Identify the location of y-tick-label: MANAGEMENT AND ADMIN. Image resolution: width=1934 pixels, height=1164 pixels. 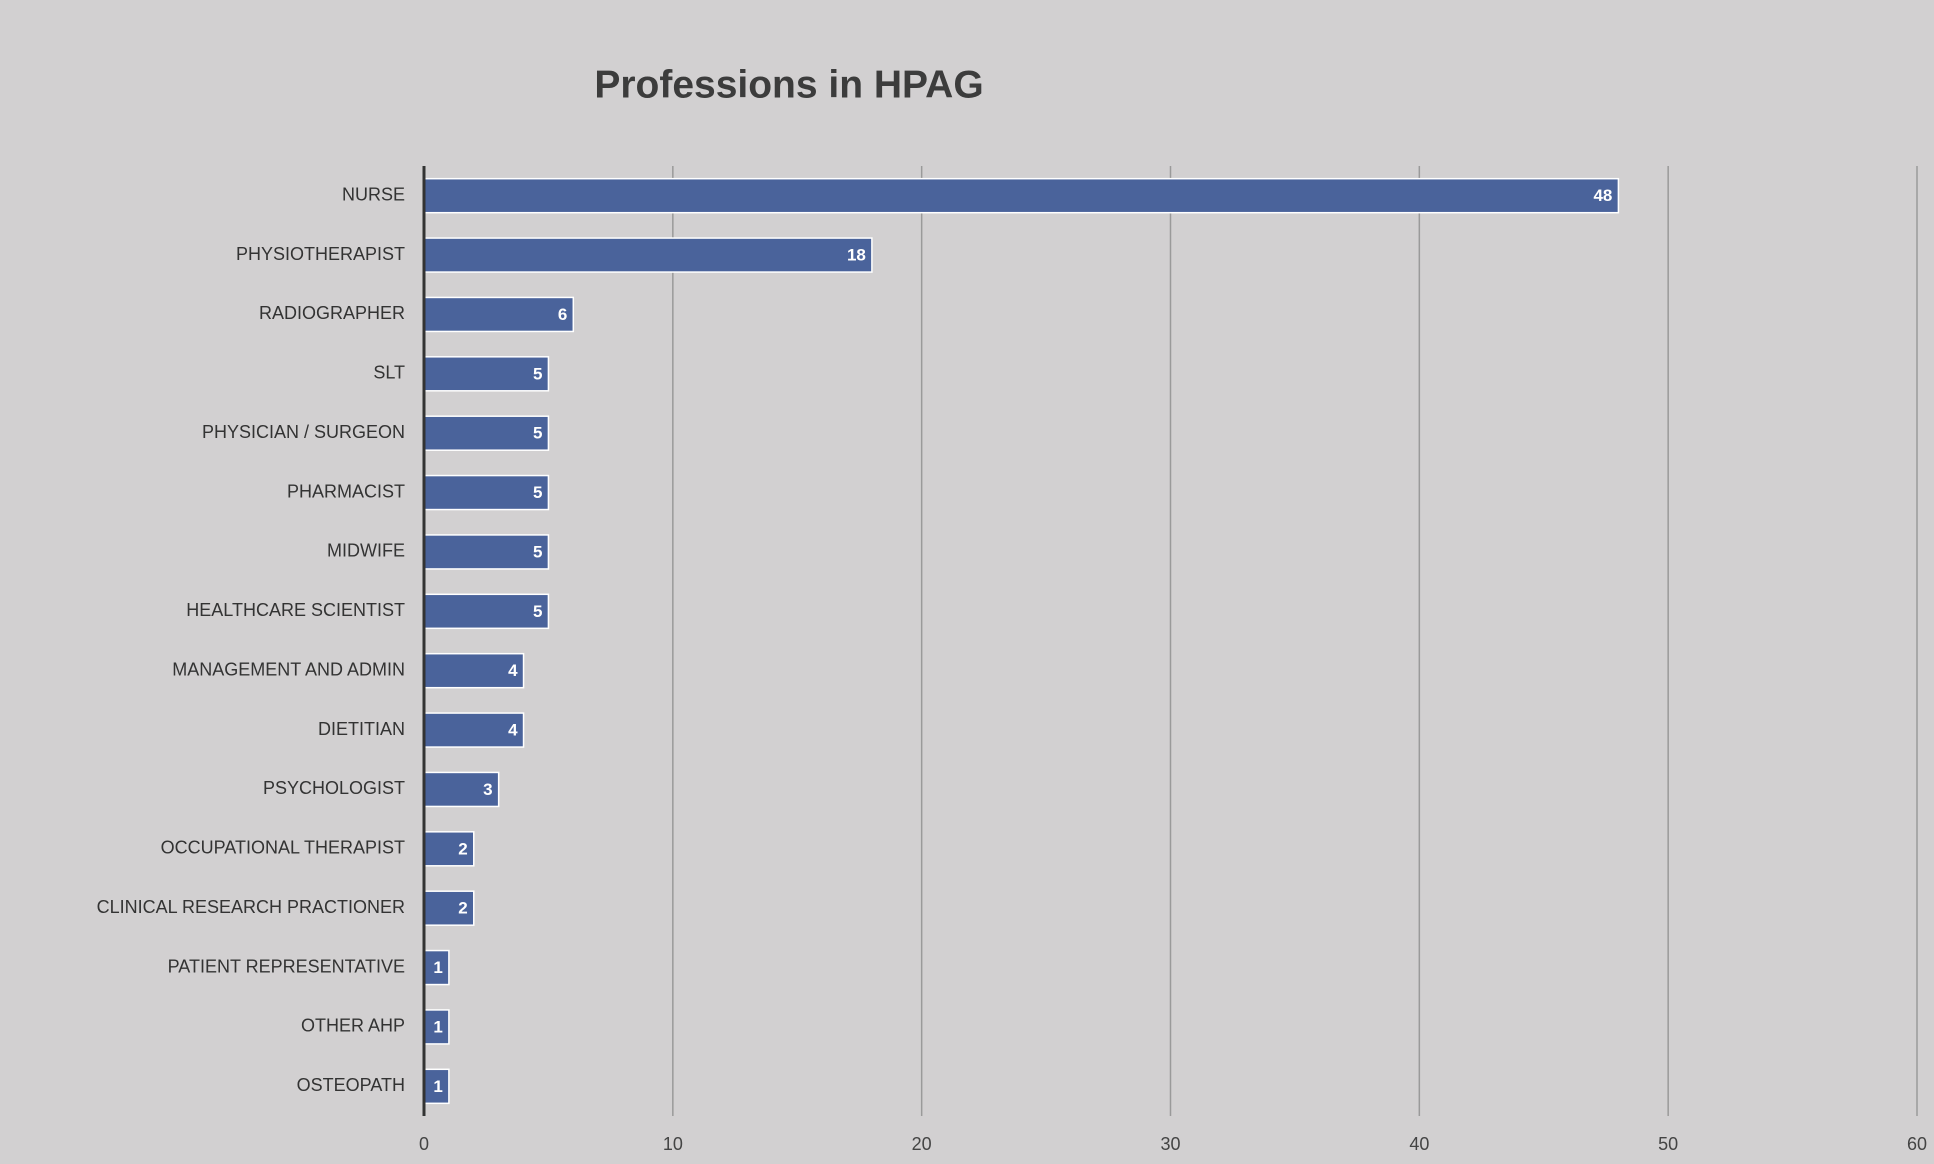
(288, 669).